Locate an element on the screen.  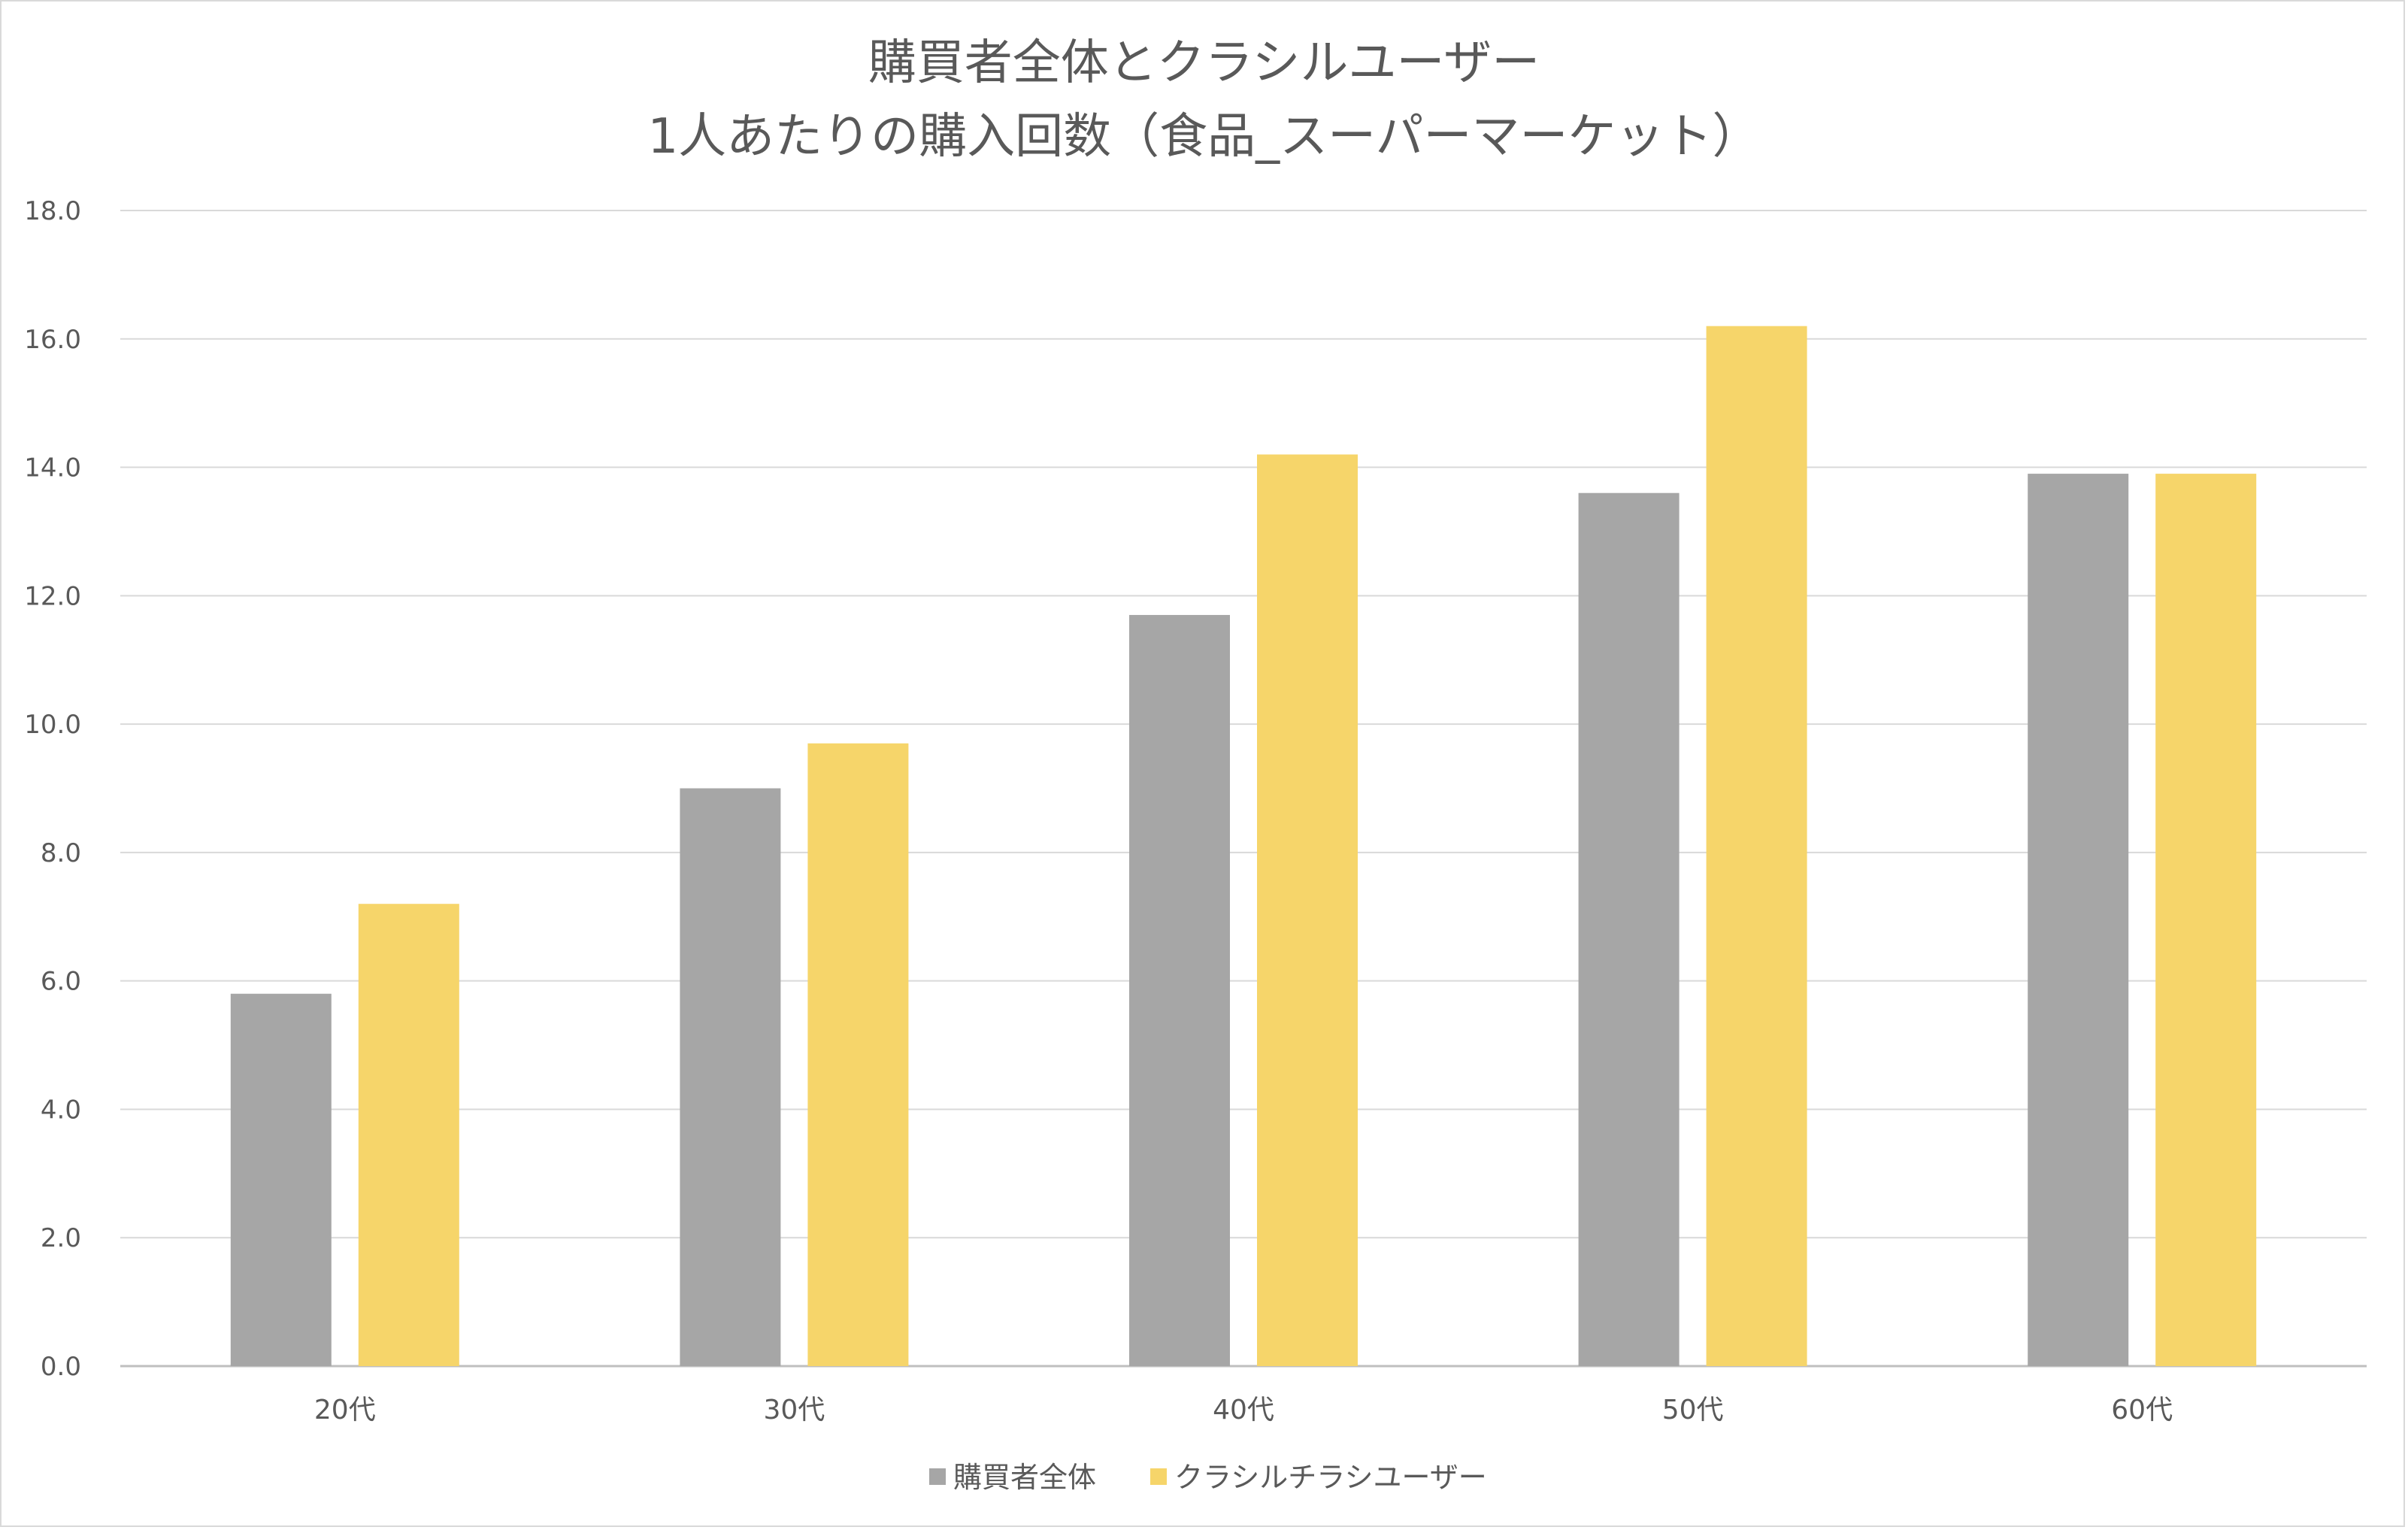
y-tick-label: 8.0 is located at coordinates (61, 853).